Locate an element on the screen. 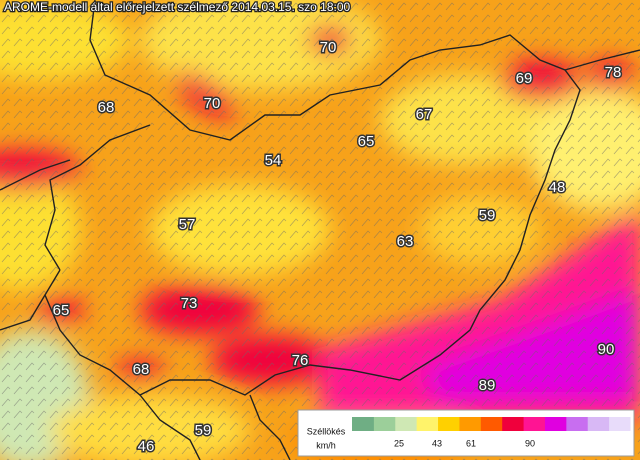 The image size is (640, 460). legend-title: Széllökés is located at coordinates (326, 431).